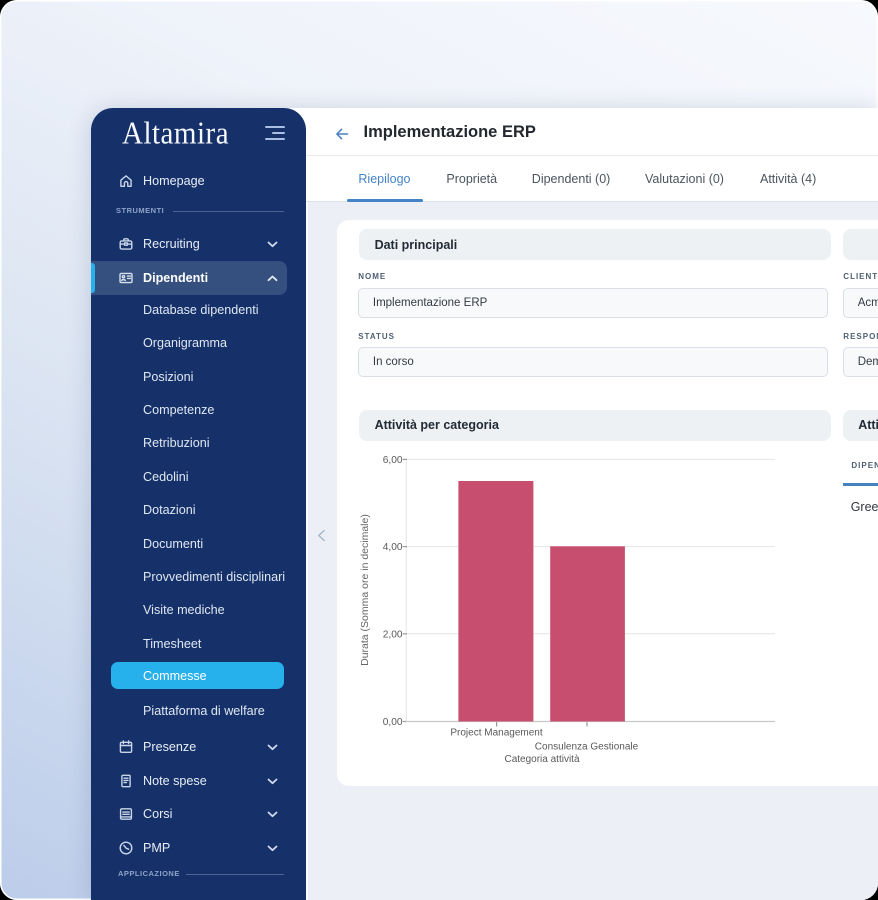 The height and width of the screenshot is (900, 878). Describe the element at coordinates (393, 547) in the screenshot. I see `svg-text: 4,00` at that location.